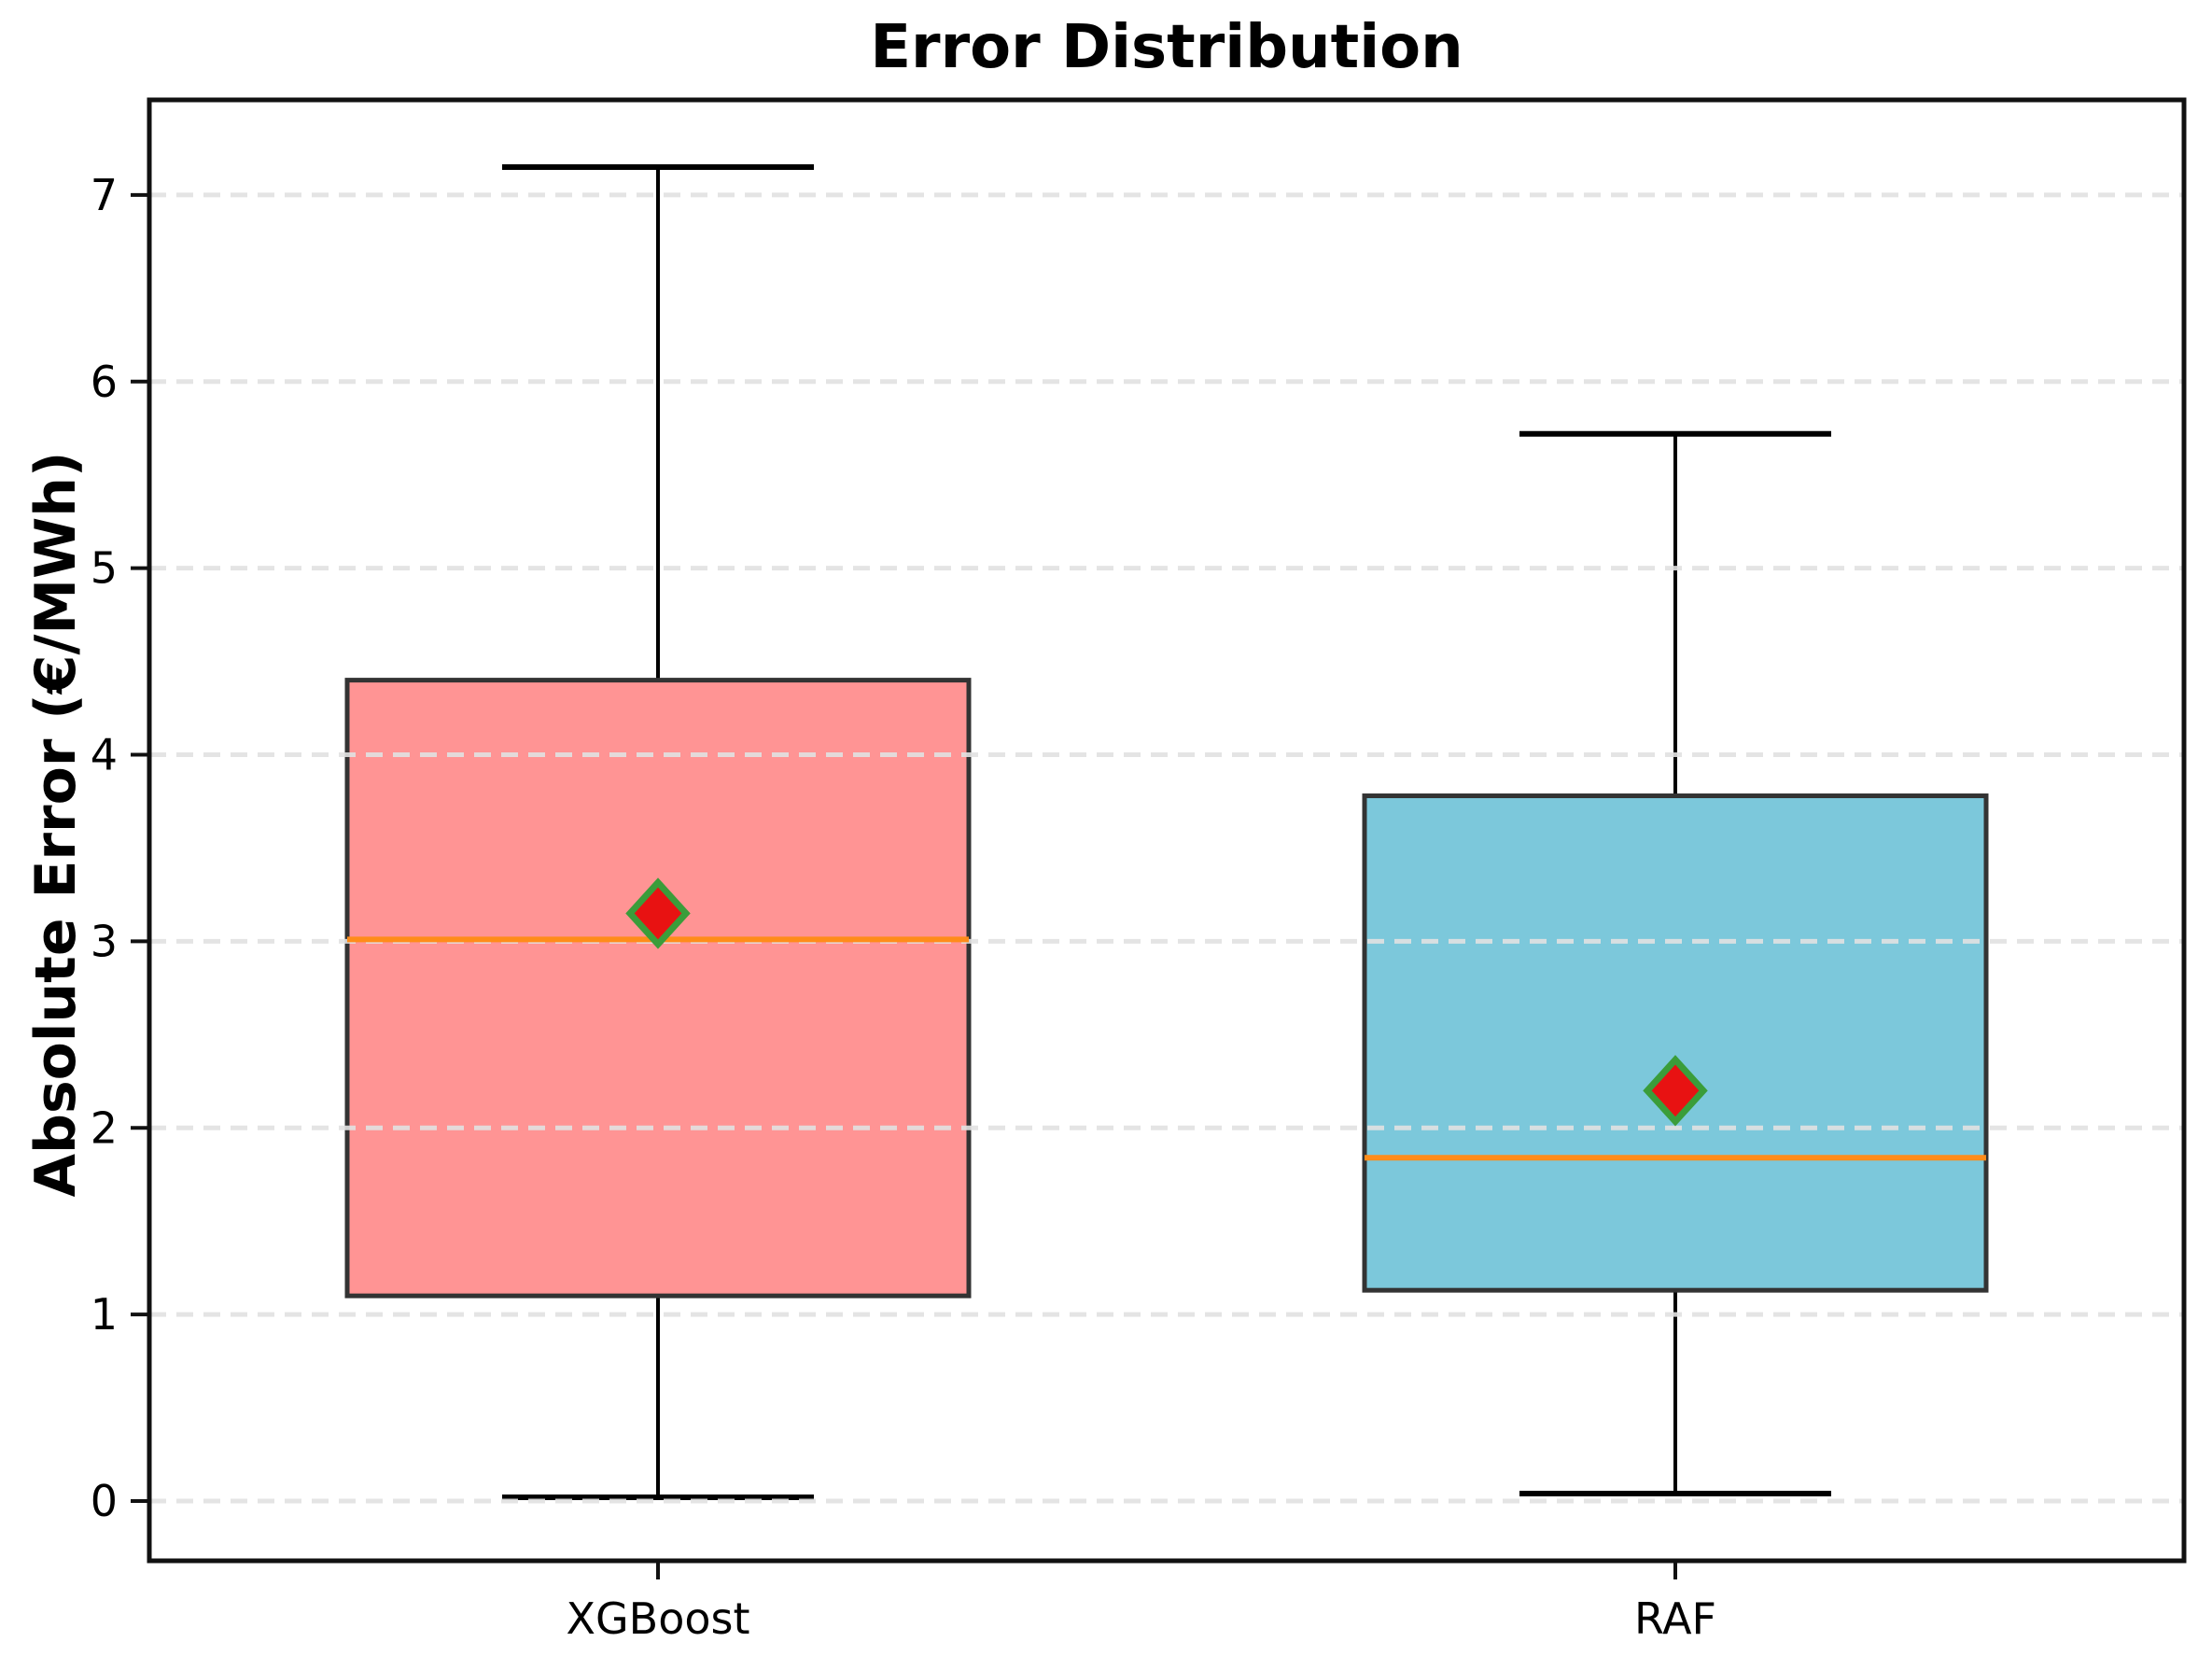 The image size is (2212, 1656). I want to click on y-tick-label: 7, so click(104, 195).